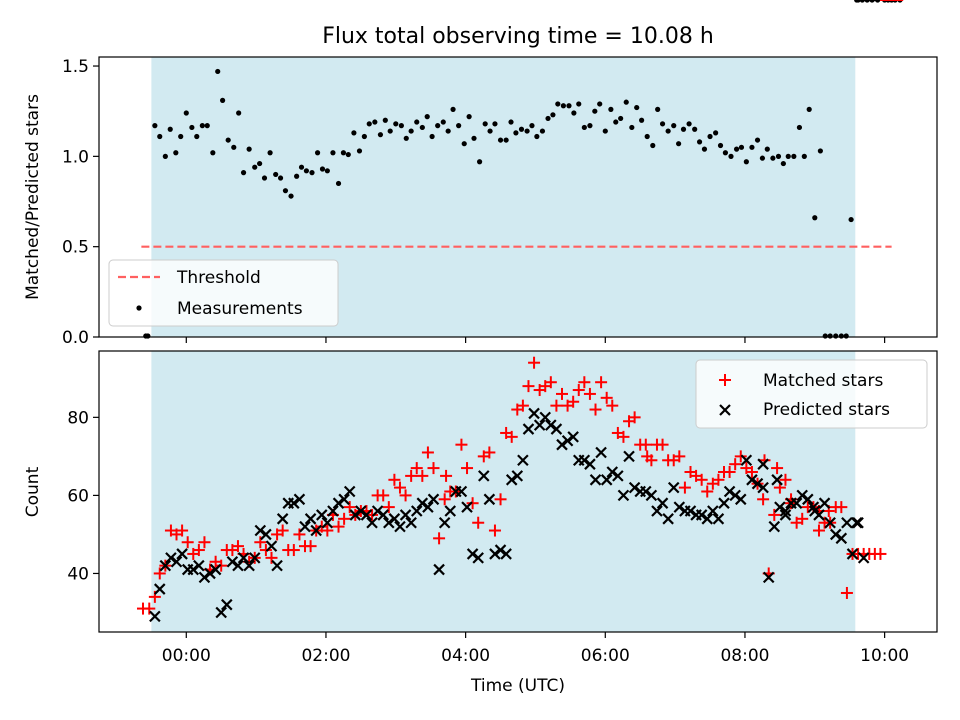  Describe the element at coordinates (75, 157) in the screenshot. I see `y-tick-label: 1.0` at that location.